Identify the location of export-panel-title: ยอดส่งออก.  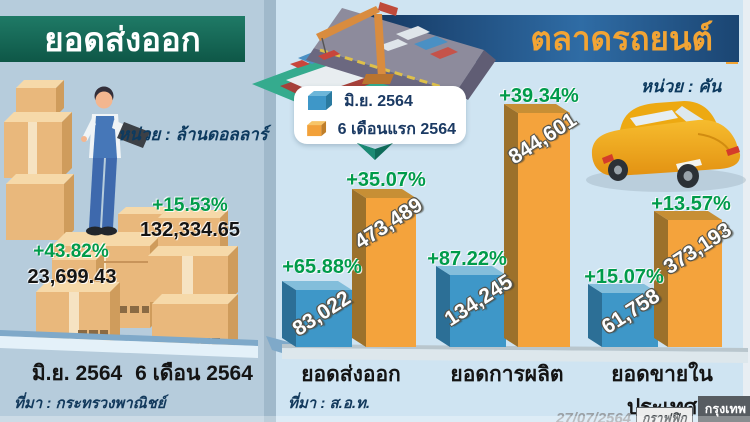
(122, 39).